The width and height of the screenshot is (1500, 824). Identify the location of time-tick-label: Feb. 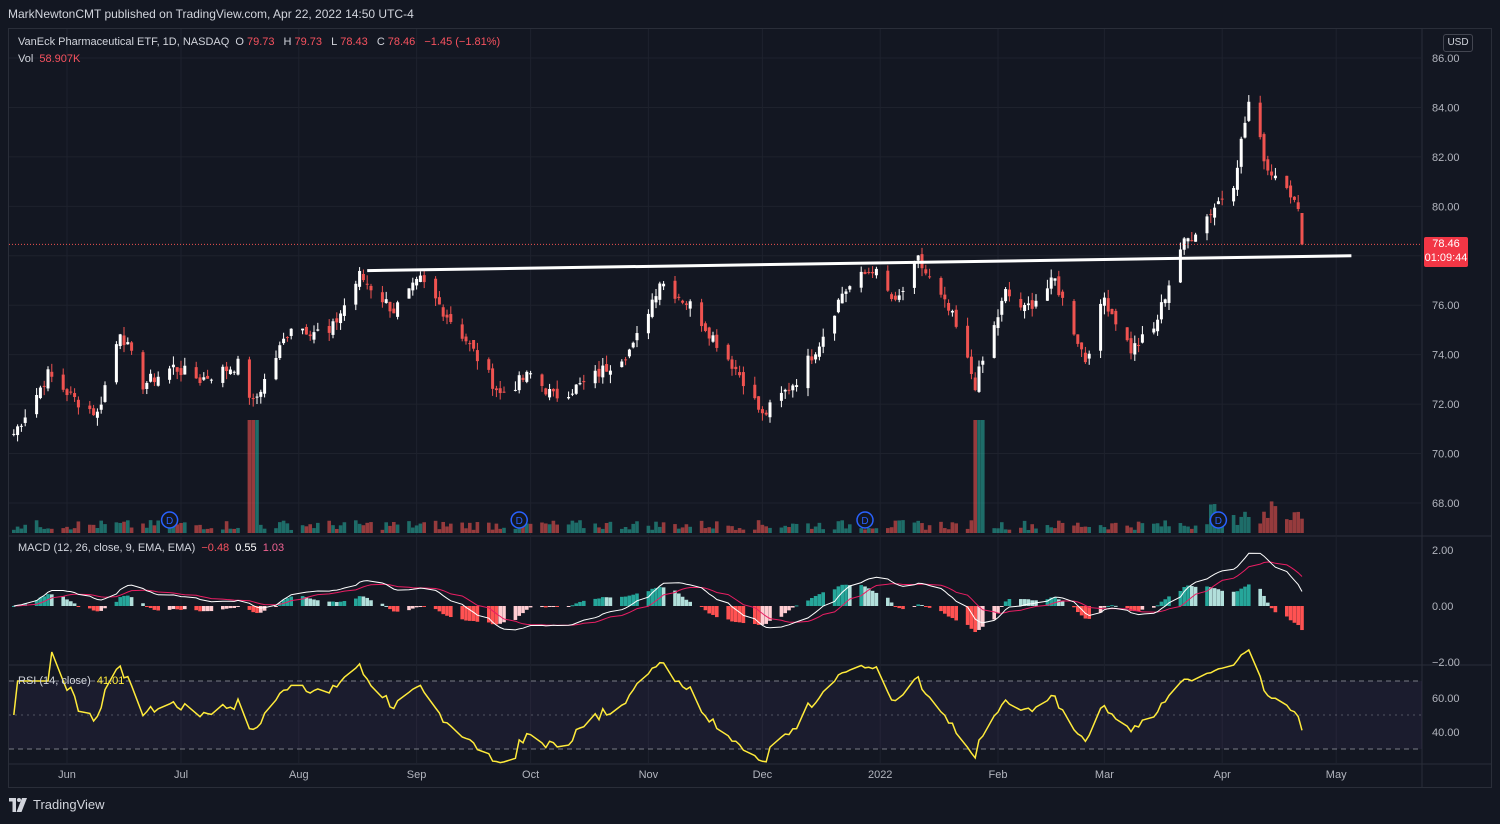
(998, 775).